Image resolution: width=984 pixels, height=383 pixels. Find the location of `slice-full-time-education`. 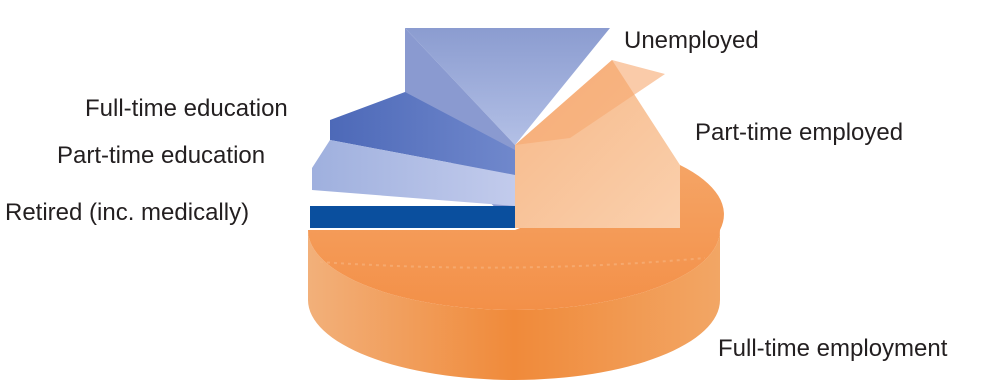

slice-full-time-education is located at coordinates (422, 133).